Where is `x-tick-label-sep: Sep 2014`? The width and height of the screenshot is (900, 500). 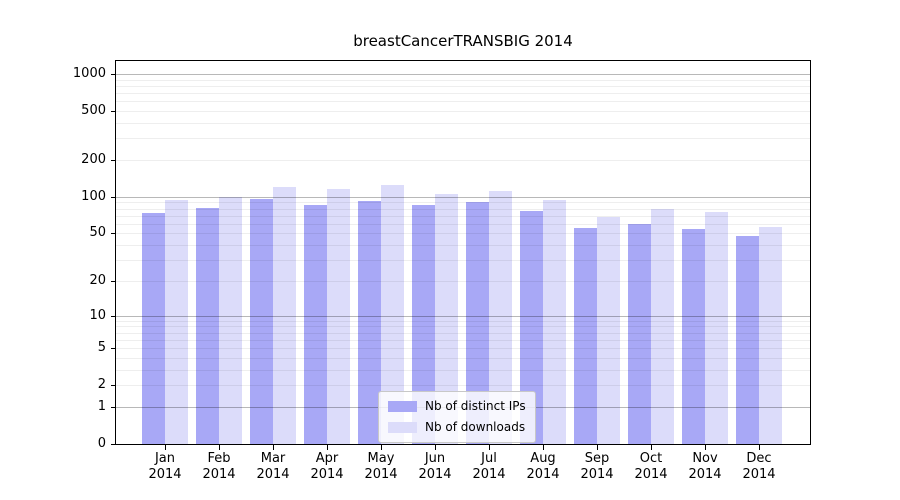
x-tick-label-sep: Sep 2014 is located at coordinates (597, 467).